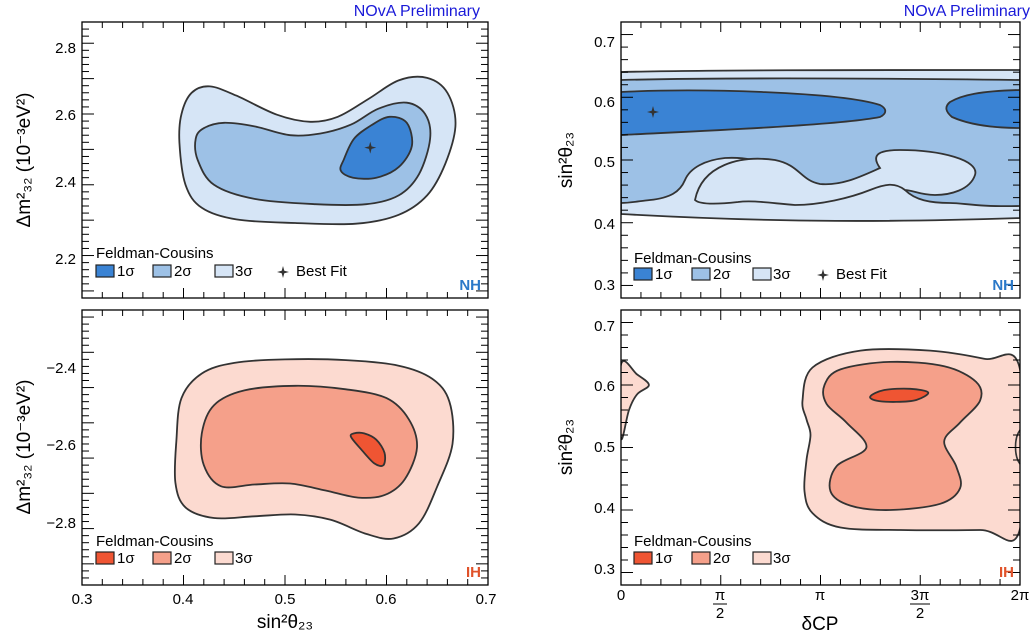 This screenshot has width=1034, height=639. Describe the element at coordinates (820, 595) in the screenshot. I see `x-tick-label-pi: π` at that location.